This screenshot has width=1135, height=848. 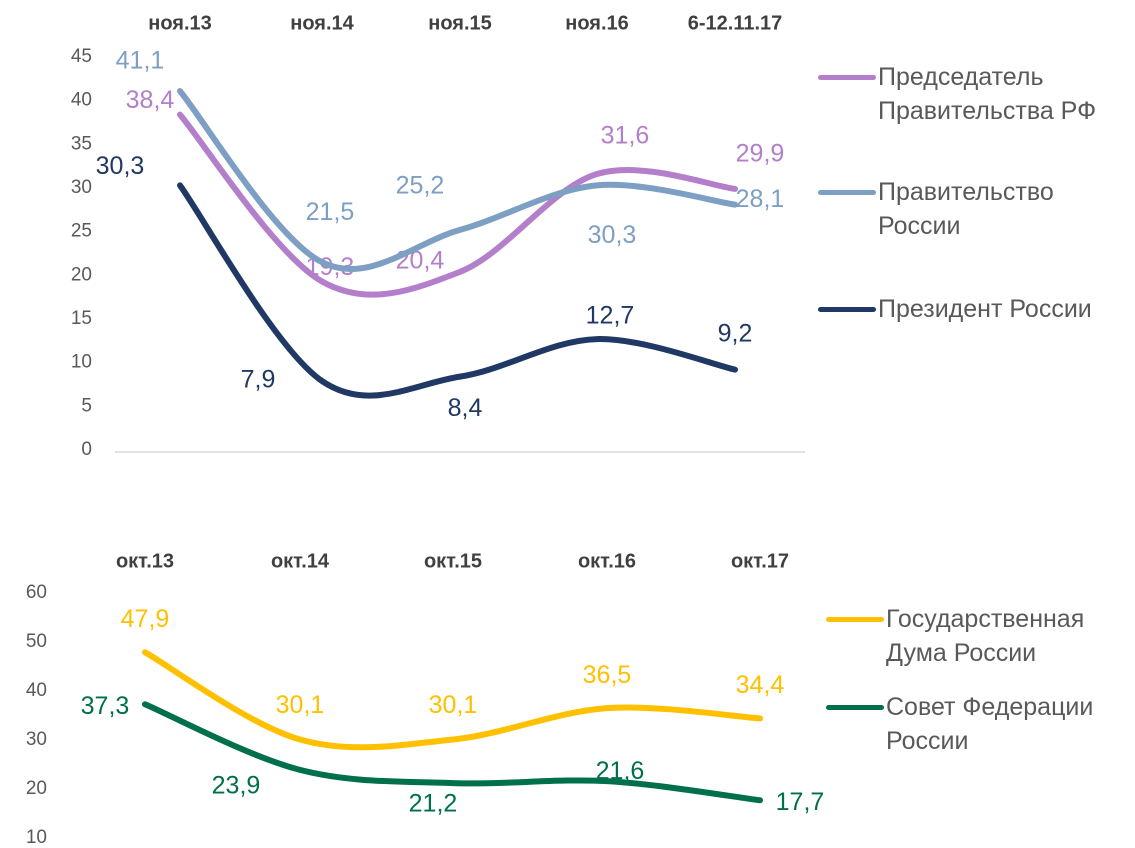 What do you see at coordinates (86, 449) in the screenshot?
I see `y-tick-label: 0` at bounding box center [86, 449].